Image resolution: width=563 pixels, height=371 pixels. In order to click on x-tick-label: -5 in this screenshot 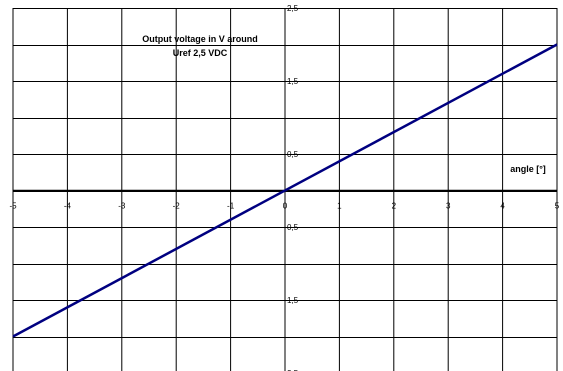, I will do `click(13, 206)`.